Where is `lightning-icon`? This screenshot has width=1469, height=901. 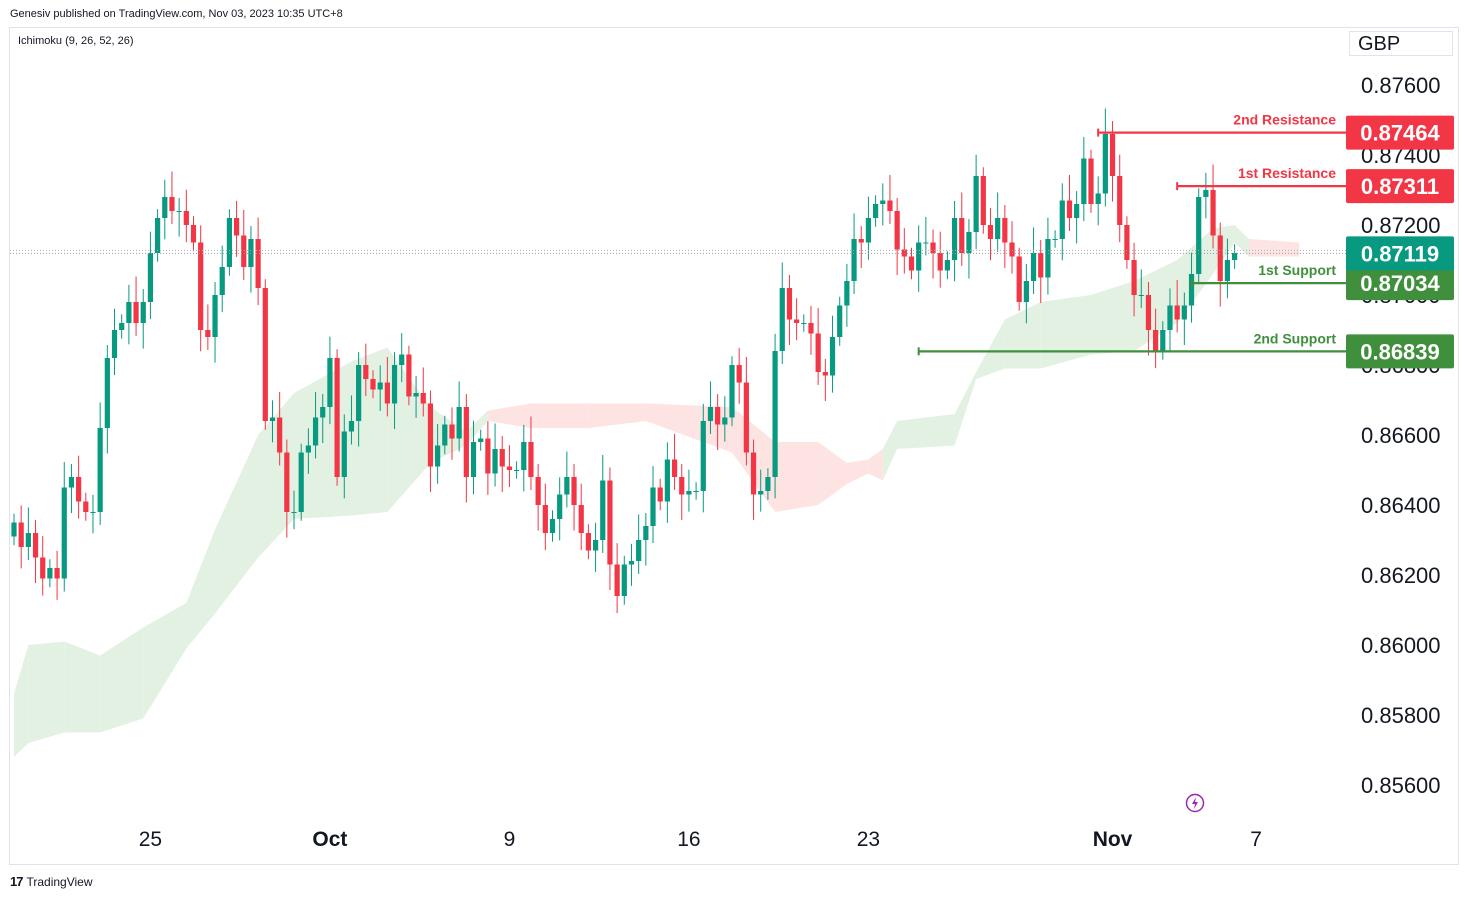
lightning-icon is located at coordinates (1195, 803).